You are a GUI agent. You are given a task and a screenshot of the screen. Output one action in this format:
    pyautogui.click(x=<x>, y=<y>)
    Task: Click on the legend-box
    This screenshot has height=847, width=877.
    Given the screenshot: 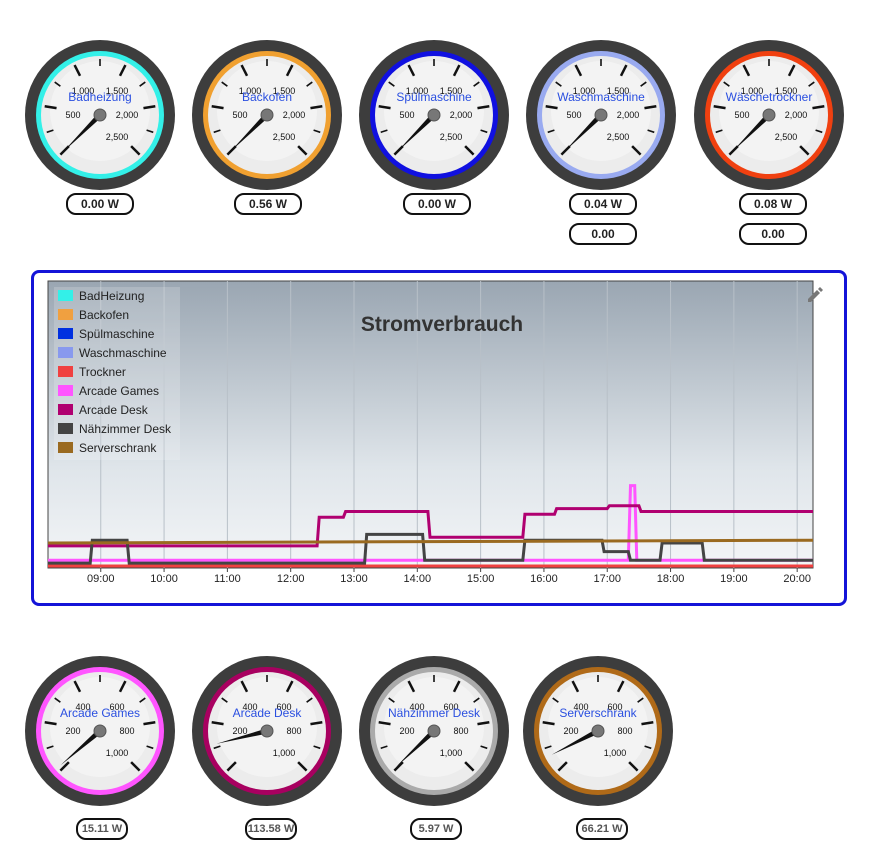 What is the action you would take?
    pyautogui.click(x=117, y=373)
    